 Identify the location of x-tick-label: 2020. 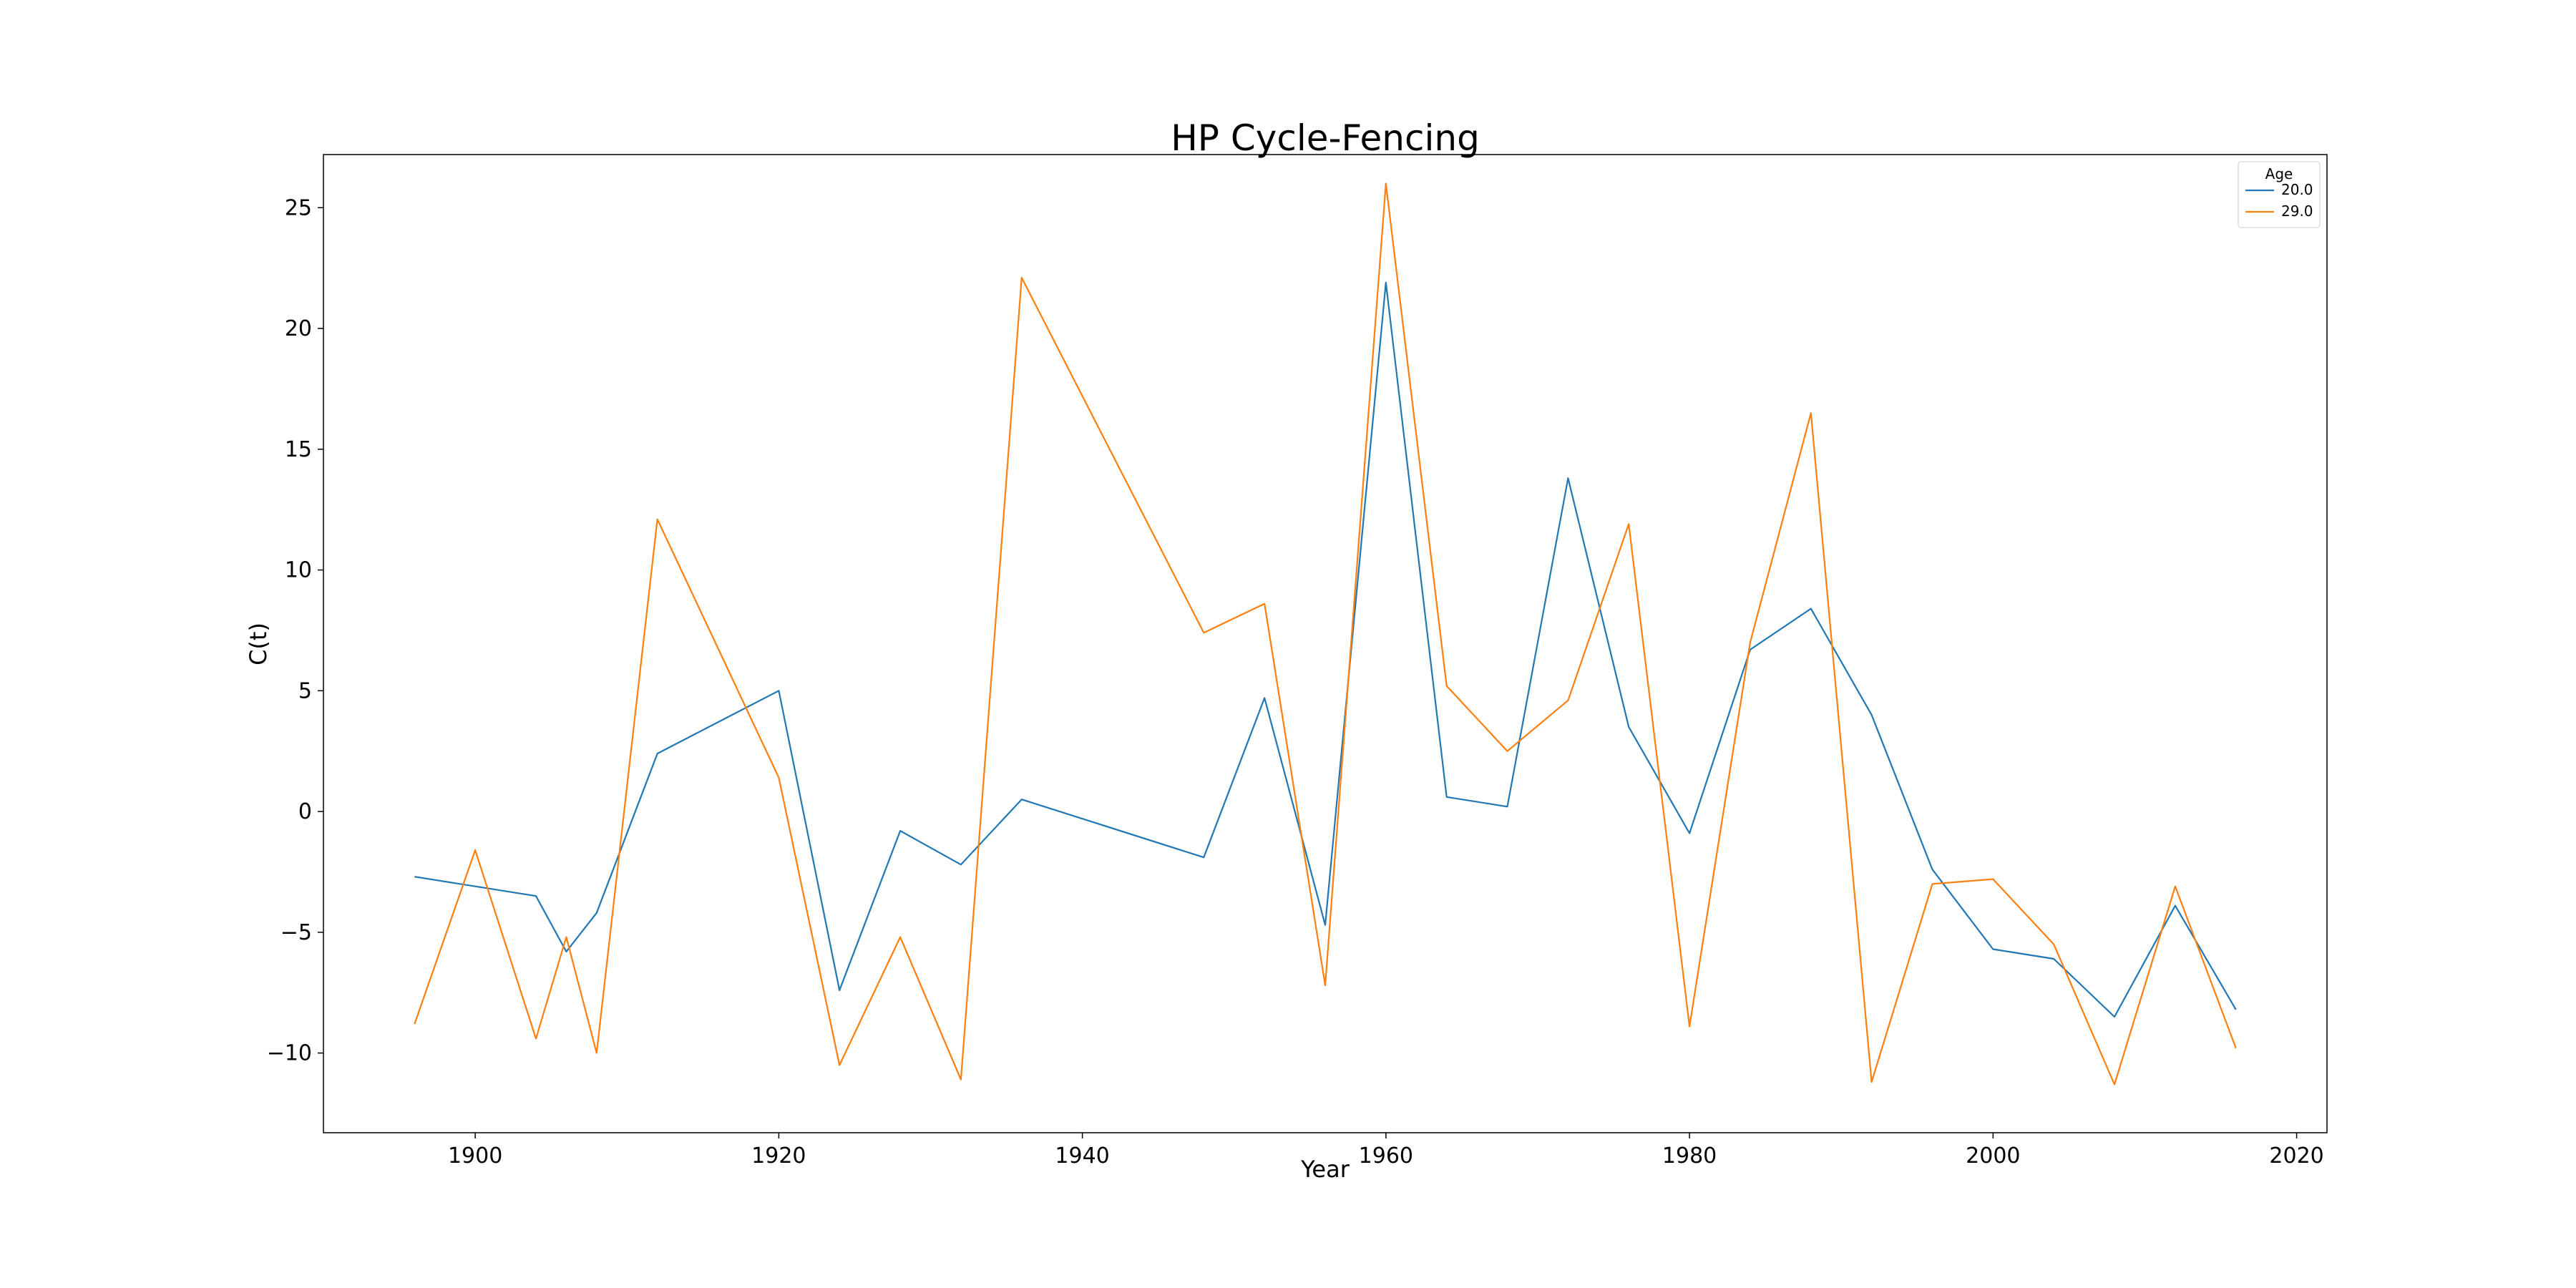
(2296, 1156).